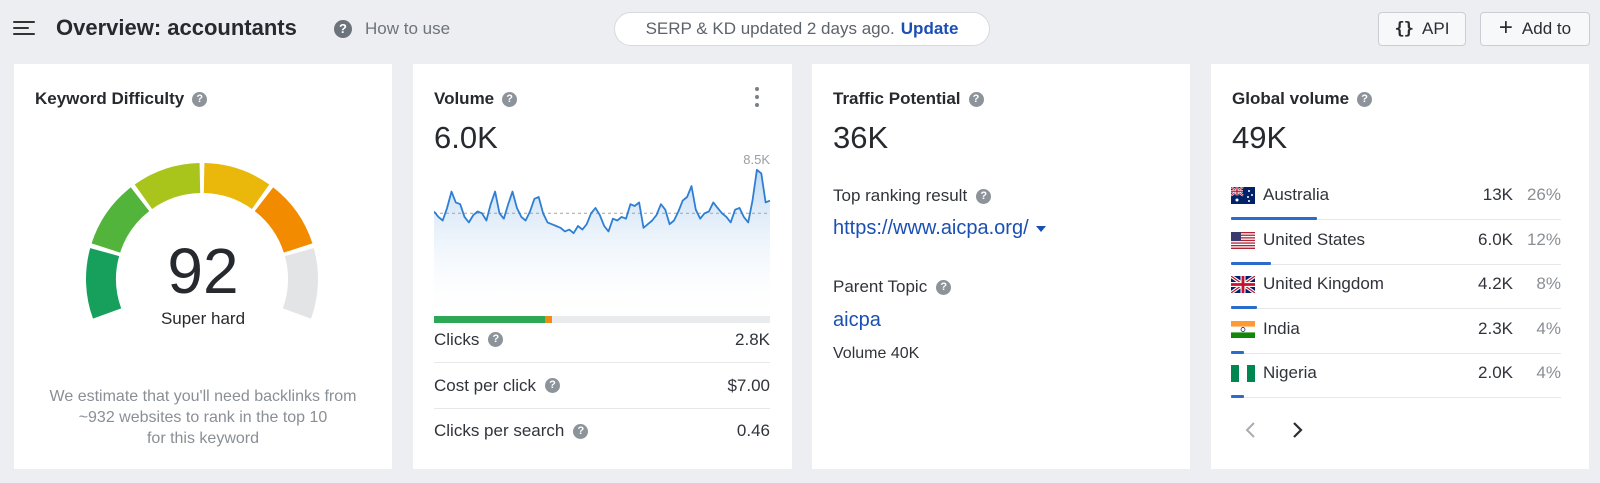 The width and height of the screenshot is (1600, 483). Describe the element at coordinates (1281, 328) in the screenshot. I see `country-name: India` at that location.